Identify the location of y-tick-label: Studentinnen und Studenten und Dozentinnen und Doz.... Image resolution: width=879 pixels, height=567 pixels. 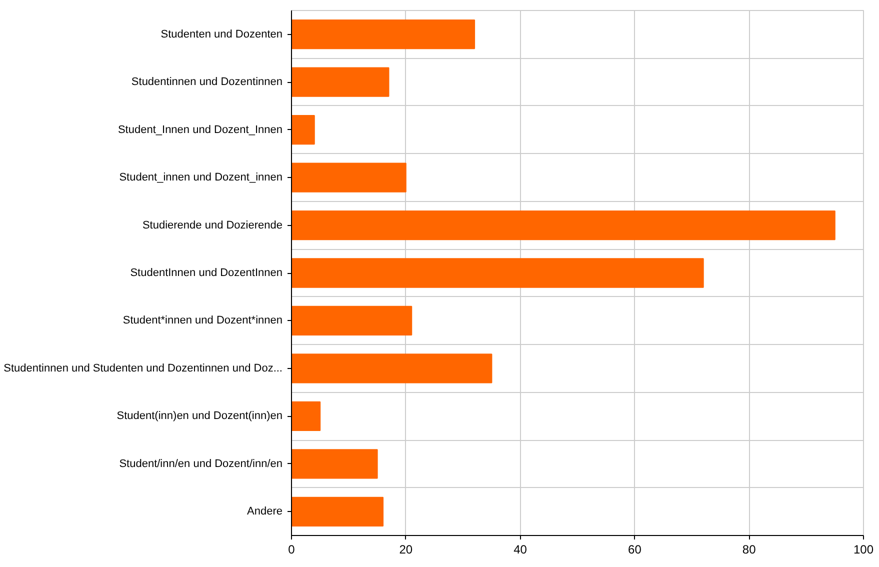
(143, 368).